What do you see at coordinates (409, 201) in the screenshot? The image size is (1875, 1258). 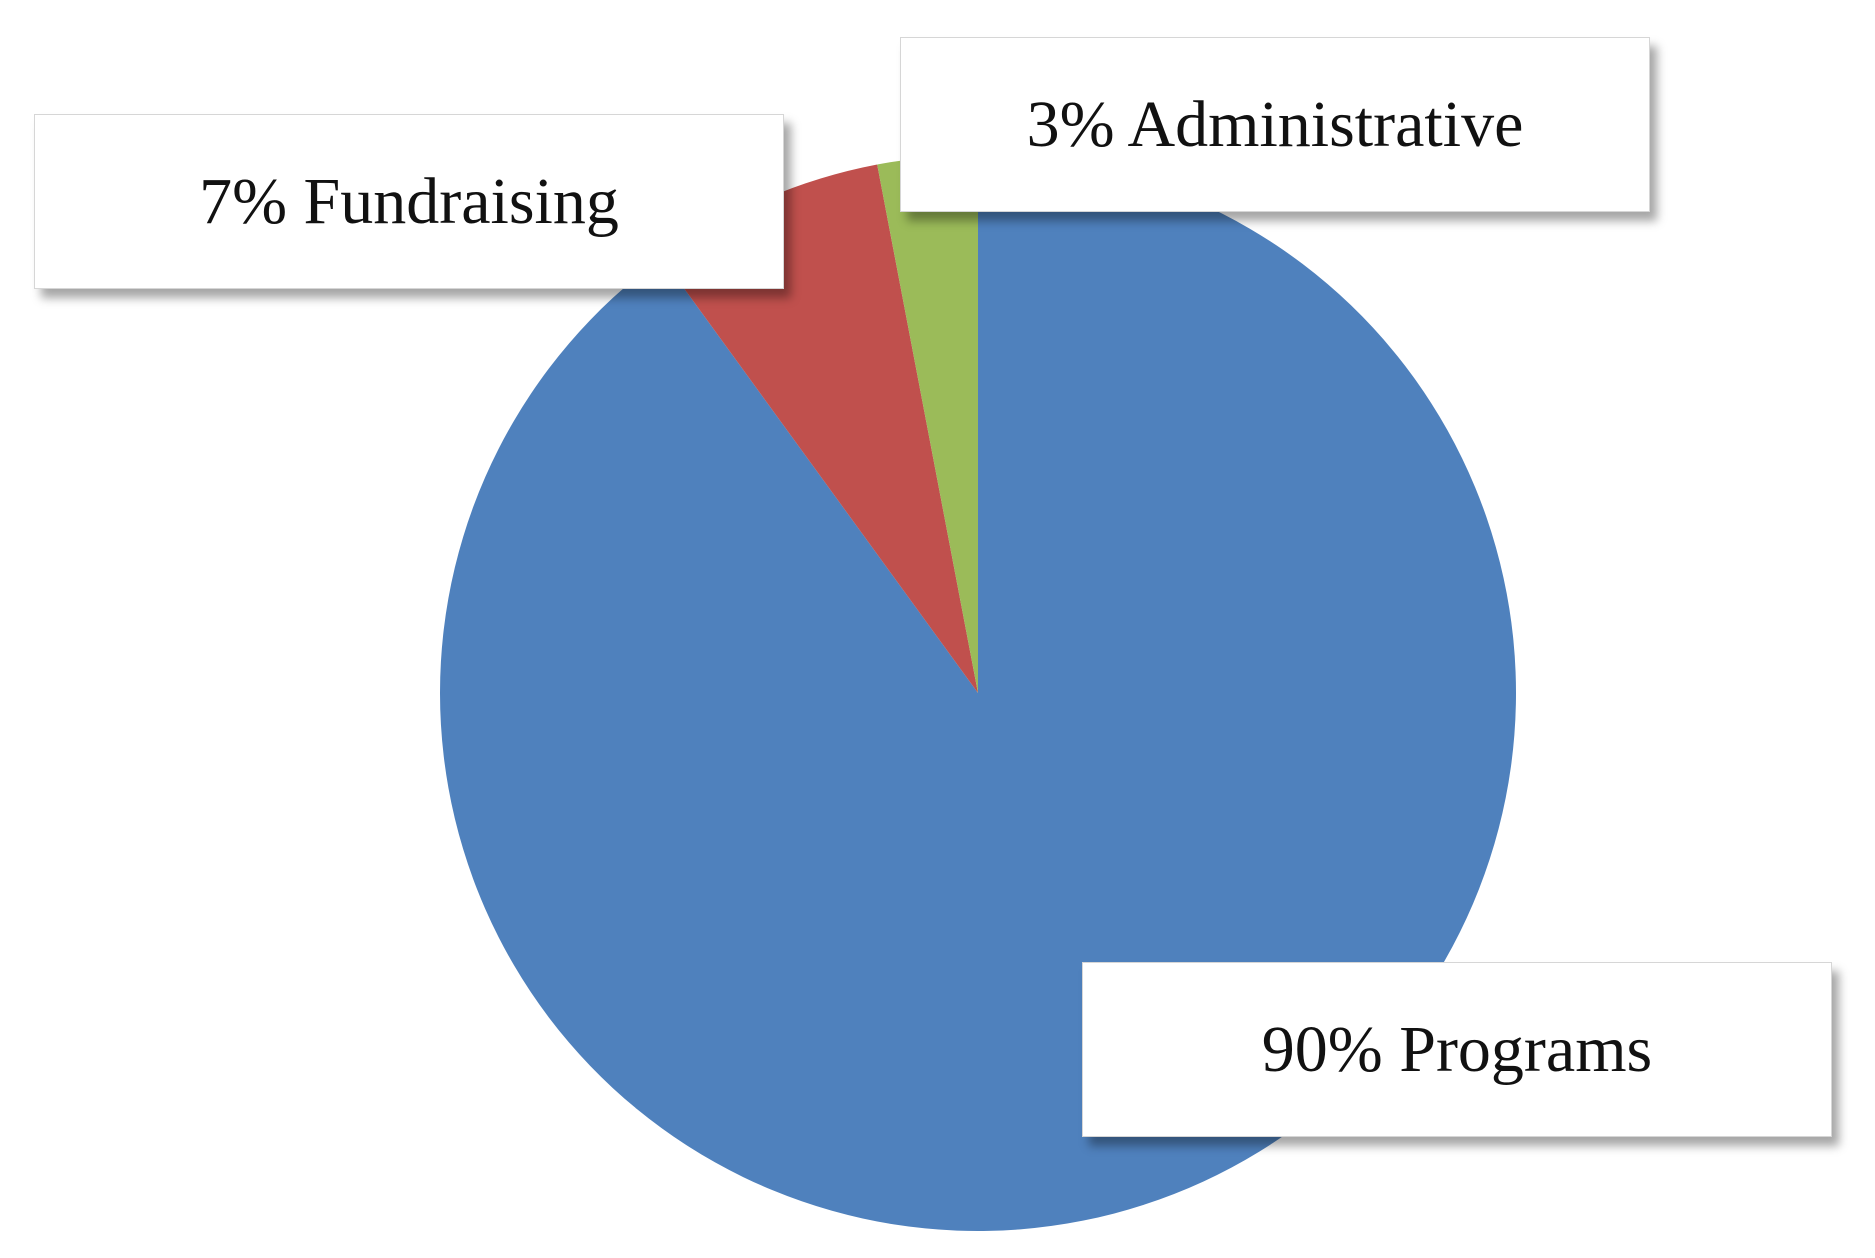 I see `data-label-fundraising: 7% Fundraising` at bounding box center [409, 201].